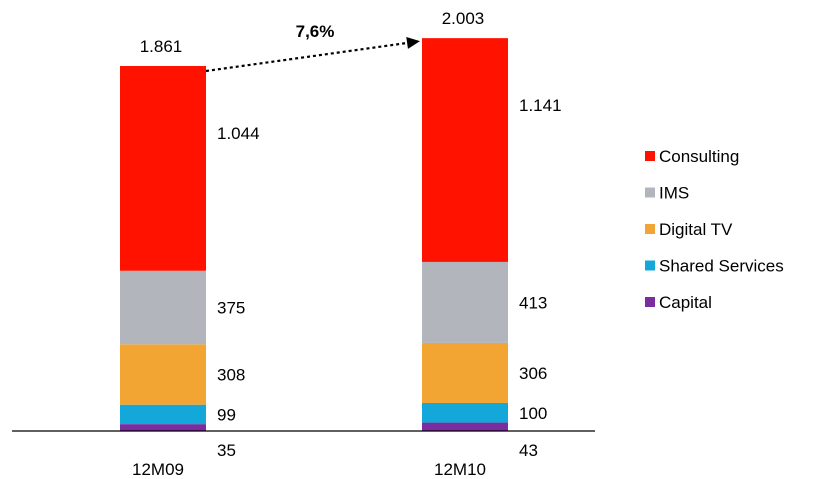 This screenshot has height=479, width=822. What do you see at coordinates (696, 229) in the screenshot?
I see `legend-label-digital-tv: Digital TV` at bounding box center [696, 229].